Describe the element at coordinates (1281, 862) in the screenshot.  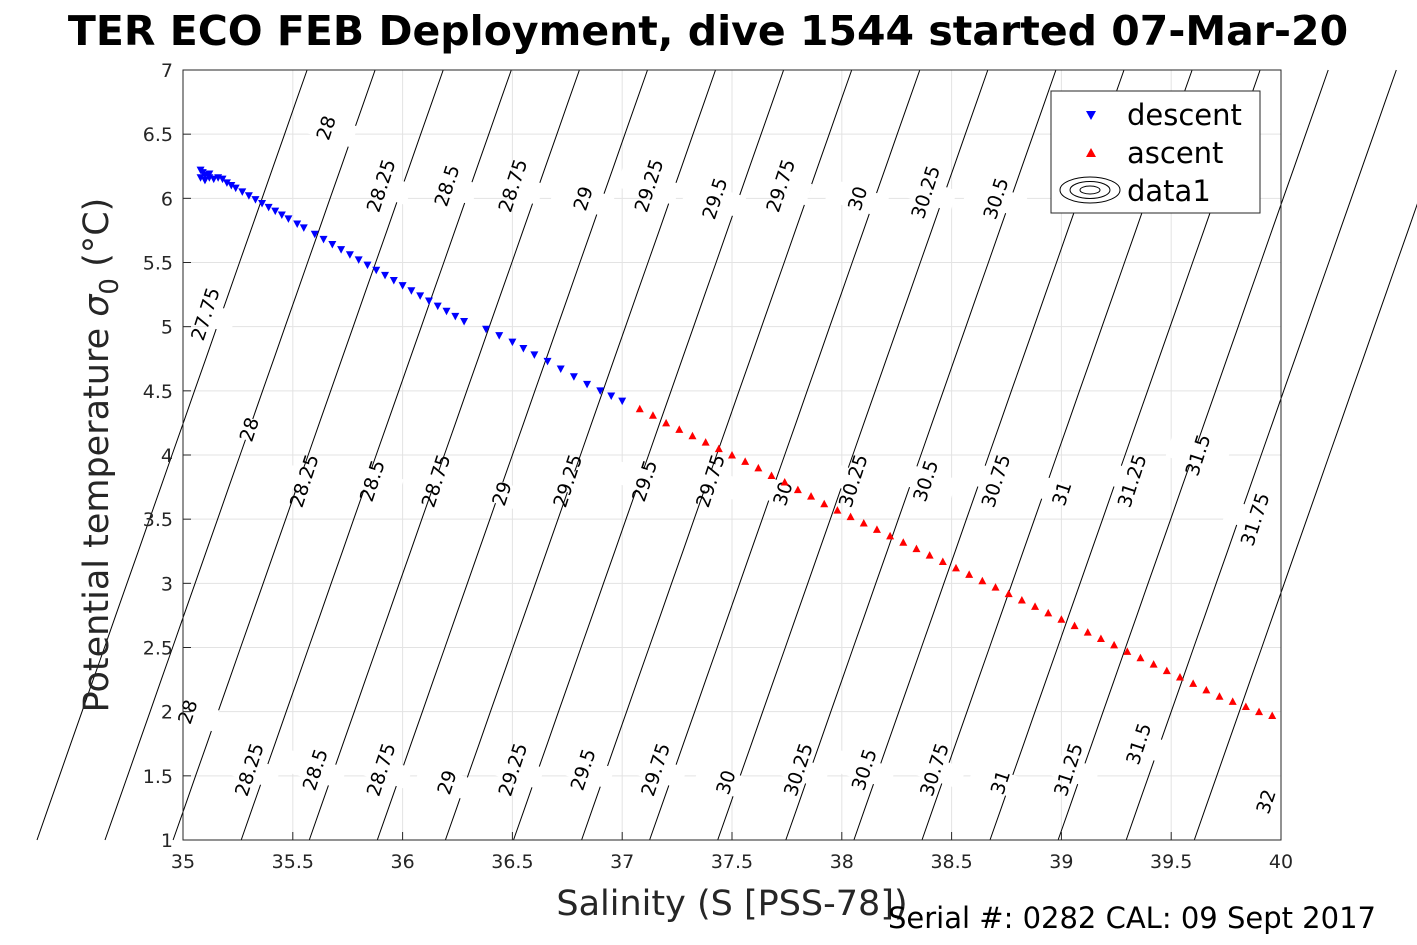
I see `x-tick-label: 40` at that location.